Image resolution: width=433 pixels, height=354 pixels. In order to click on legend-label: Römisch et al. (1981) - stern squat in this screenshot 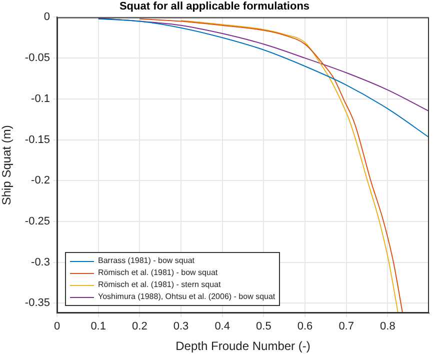, I will do `click(159, 285)`.